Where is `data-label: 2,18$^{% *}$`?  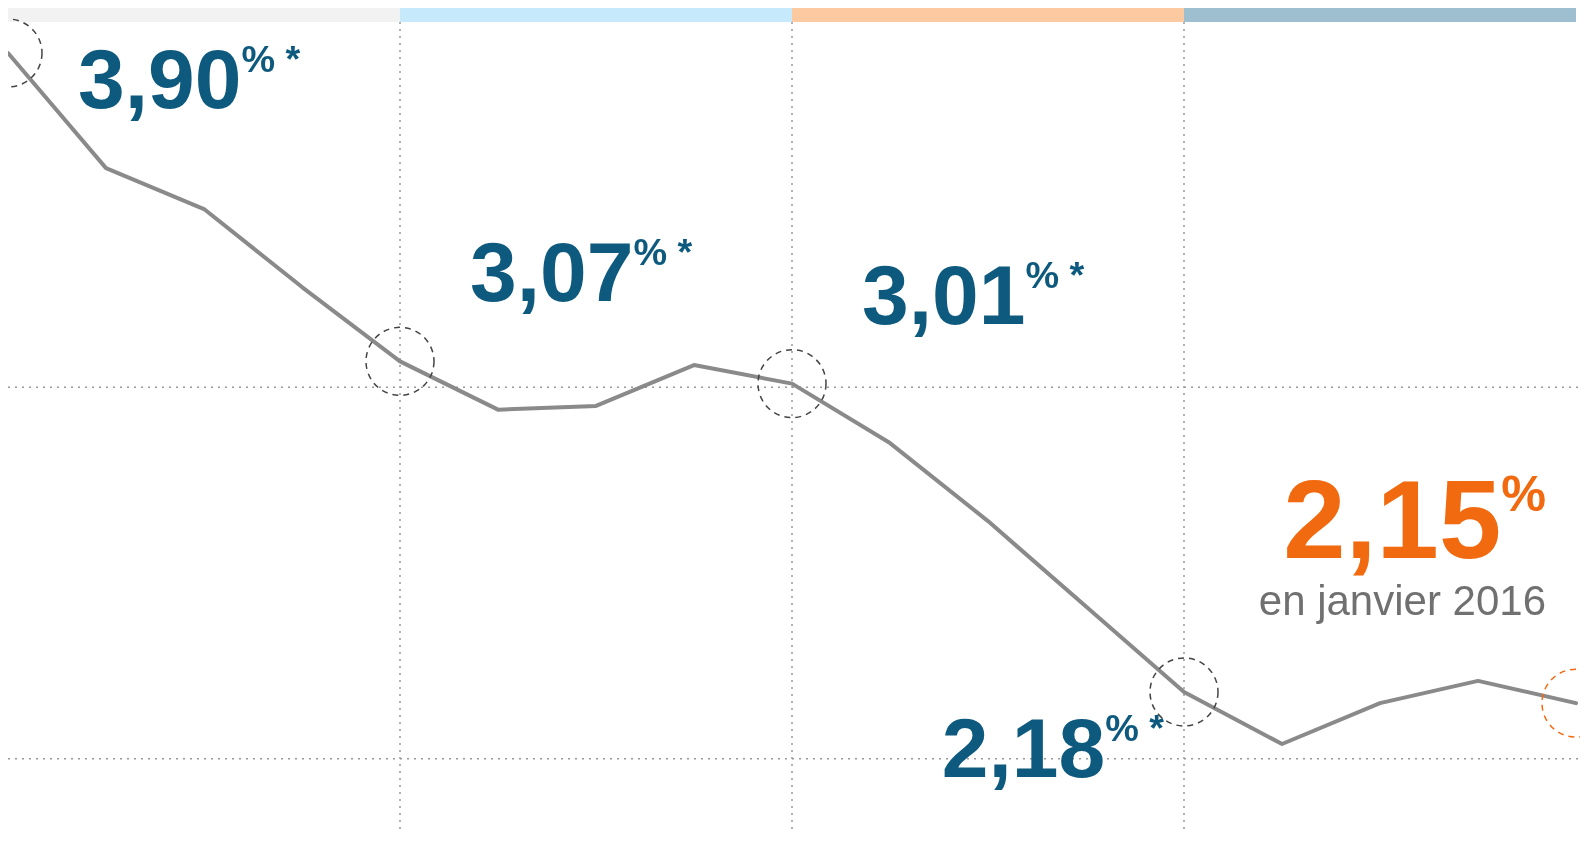
data-label: 2,18$^{% *}$ is located at coordinates (1053, 747).